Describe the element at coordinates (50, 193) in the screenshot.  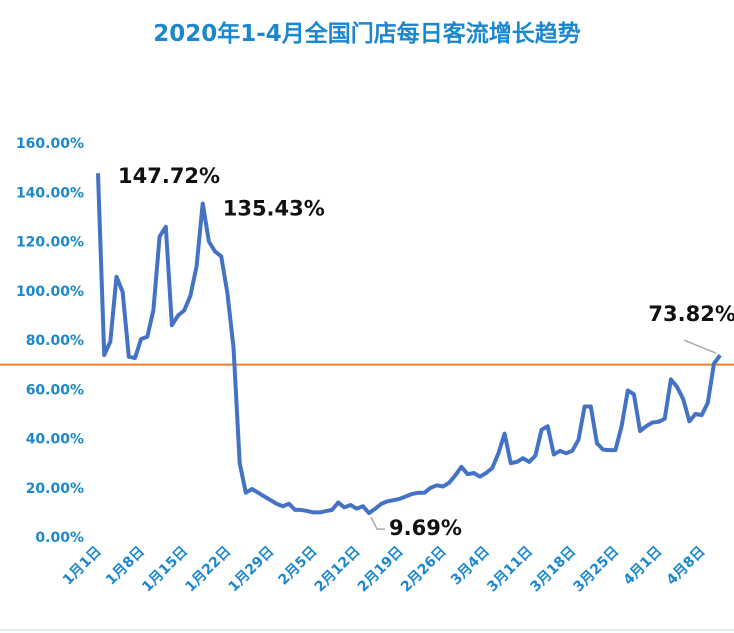
I see `y-tick-label: 140.00%` at that location.